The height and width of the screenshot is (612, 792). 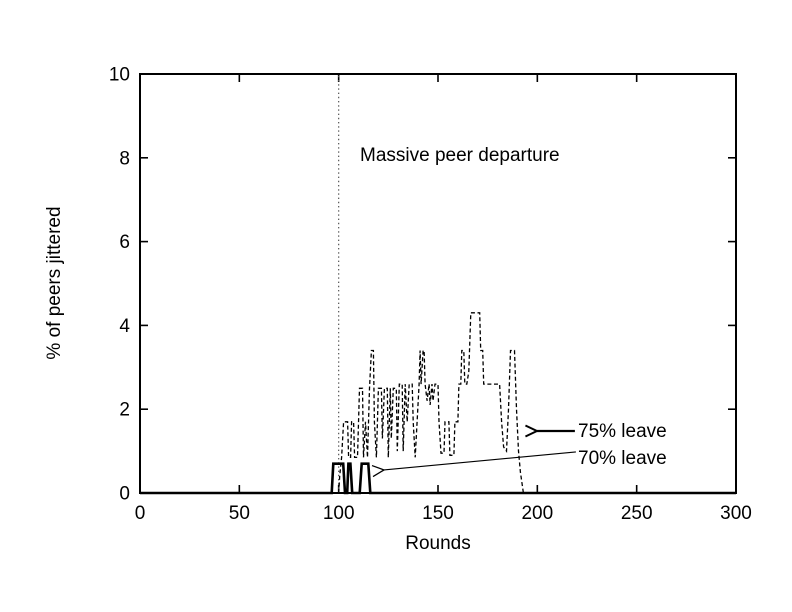 I want to click on y-tick-label: 8, so click(x=124, y=158).